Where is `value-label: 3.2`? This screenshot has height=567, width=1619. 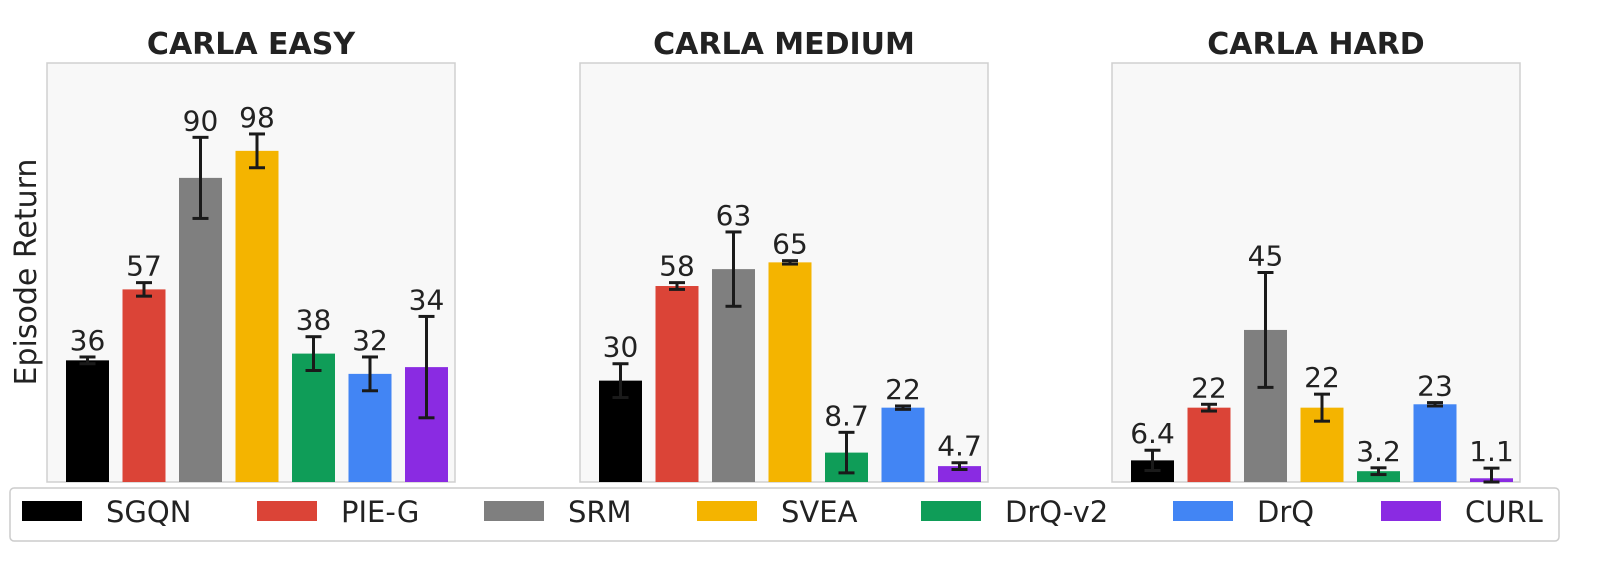
value-label: 3.2 is located at coordinates (1378, 451).